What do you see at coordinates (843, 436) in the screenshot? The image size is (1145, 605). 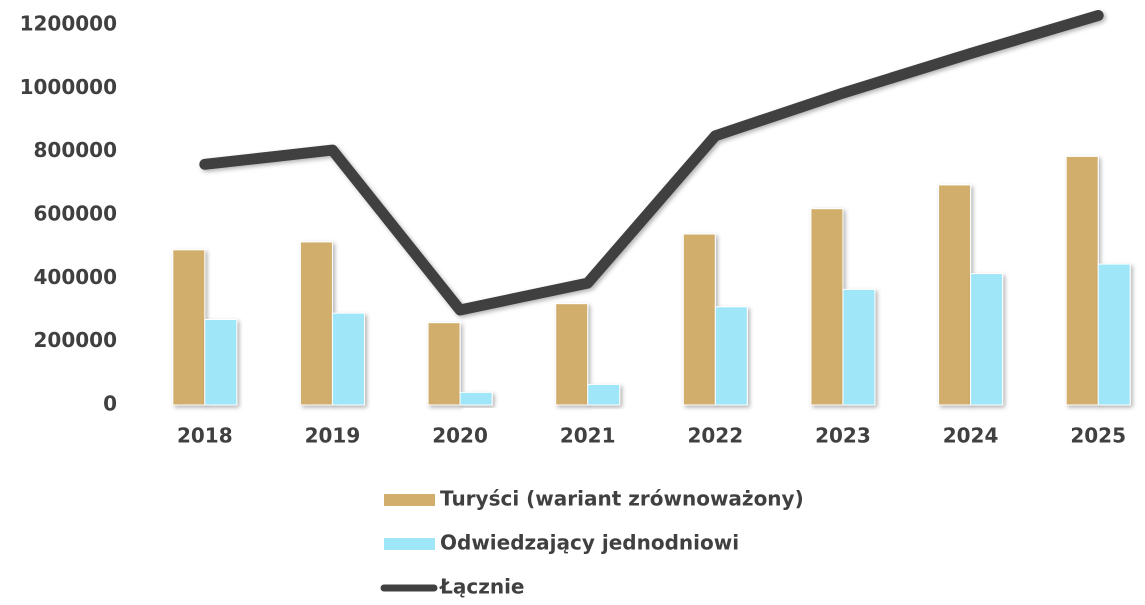 I see `x-tick-label: 2023` at bounding box center [843, 436].